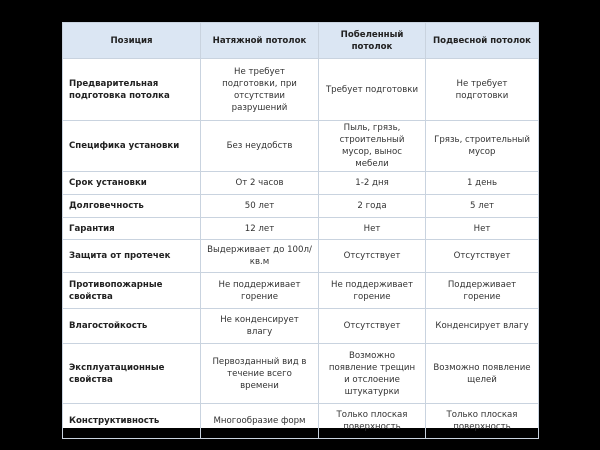 The width and height of the screenshot is (600, 450). Describe the element at coordinates (131, 421) in the screenshot. I see `row-label: Конструктивность` at that location.